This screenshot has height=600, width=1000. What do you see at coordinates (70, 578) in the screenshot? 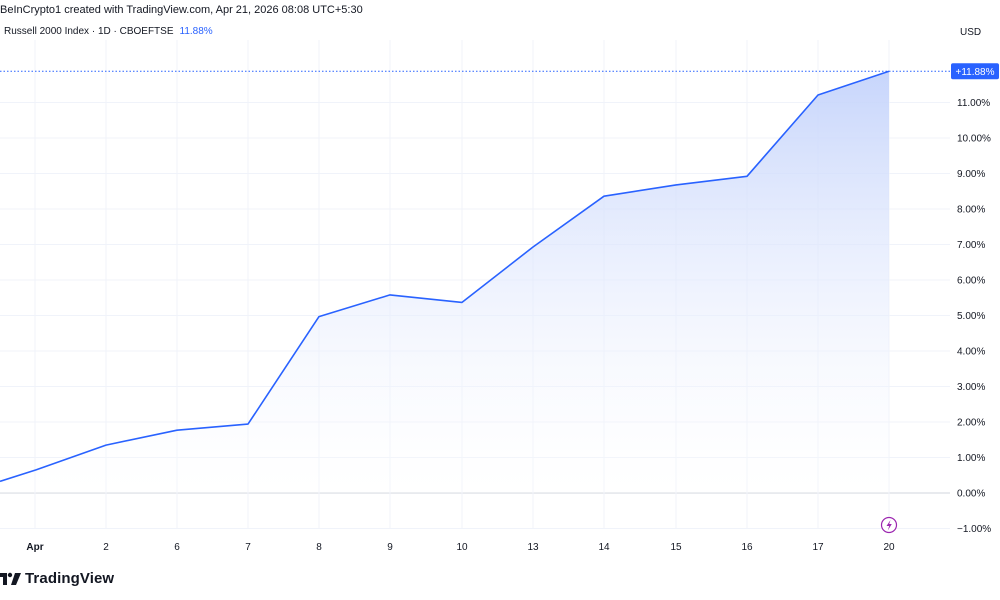
I see `tradingview-logo-text: TradingView` at bounding box center [70, 578].